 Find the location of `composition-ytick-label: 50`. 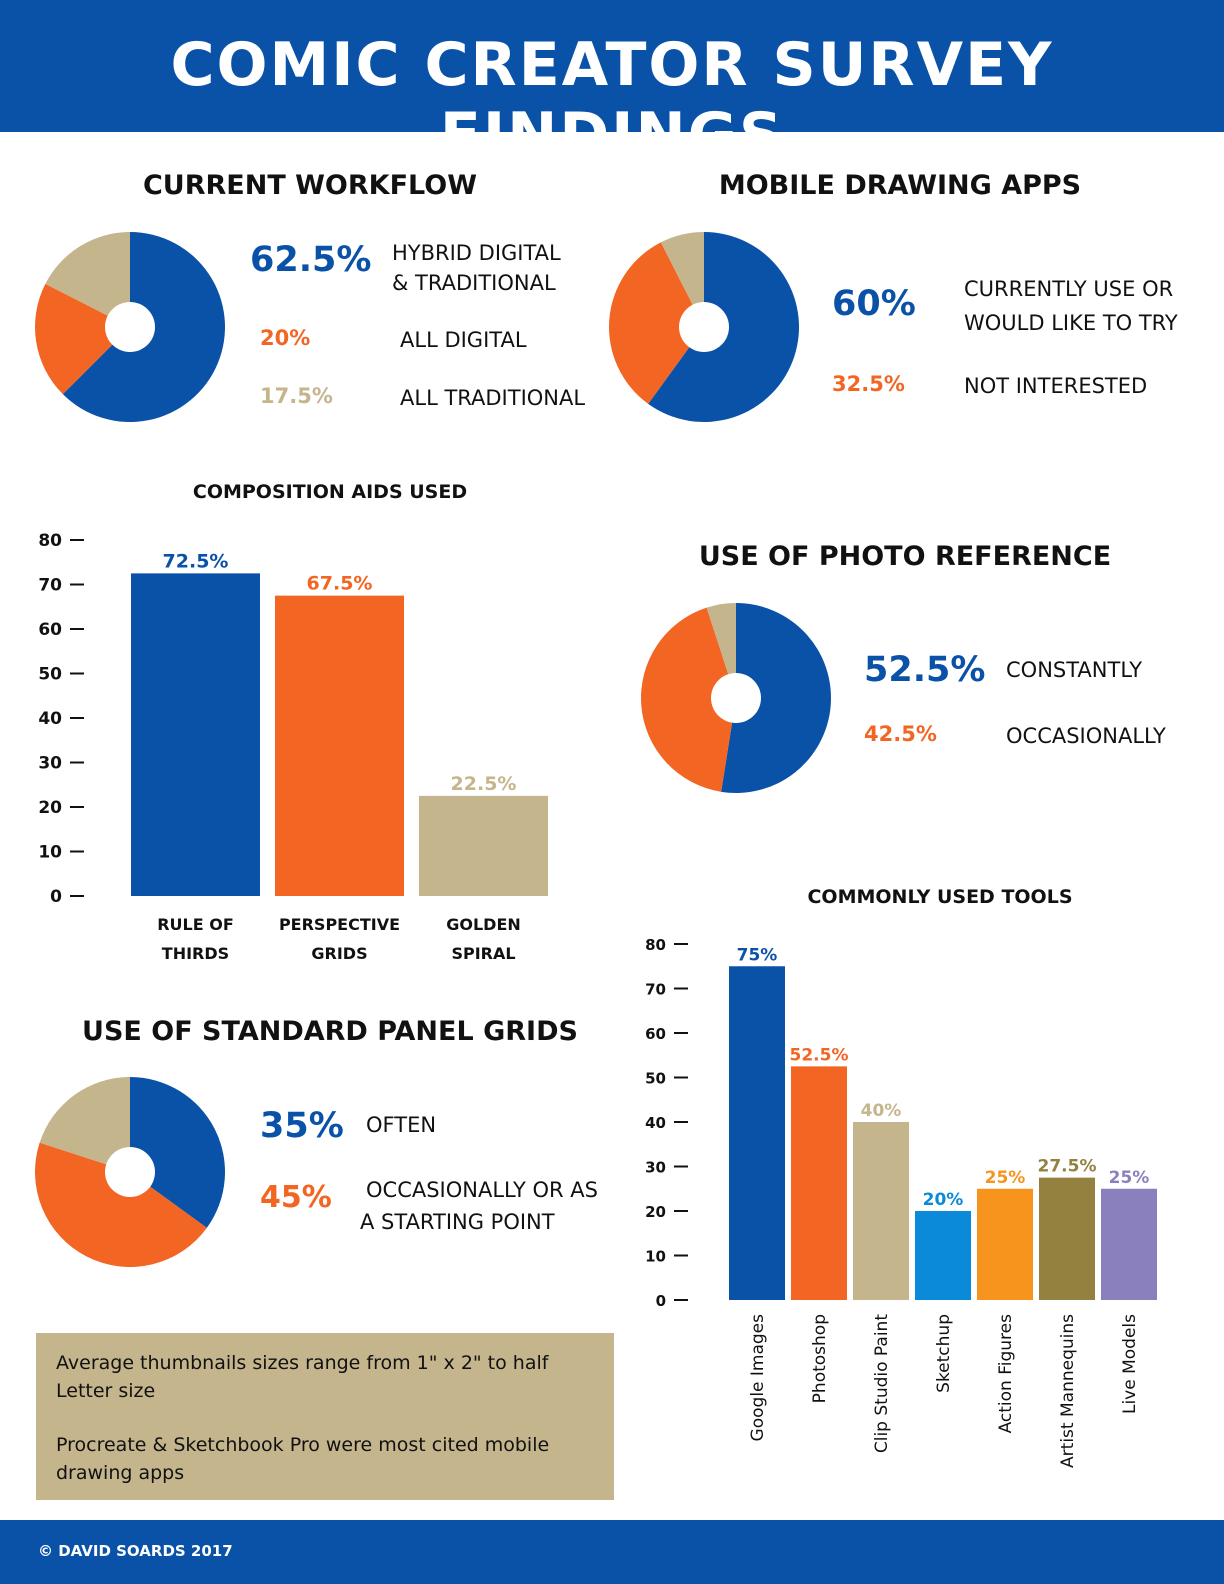

composition-ytick-label: 50 is located at coordinates (50, 675).